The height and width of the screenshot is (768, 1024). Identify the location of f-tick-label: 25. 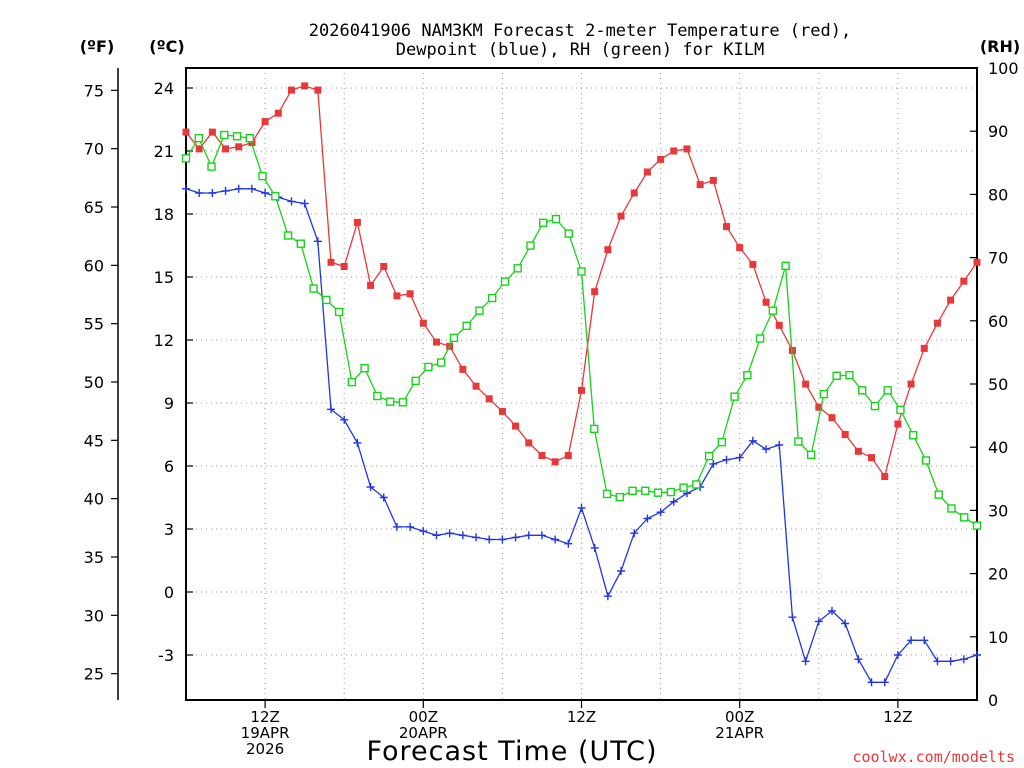
(94, 674).